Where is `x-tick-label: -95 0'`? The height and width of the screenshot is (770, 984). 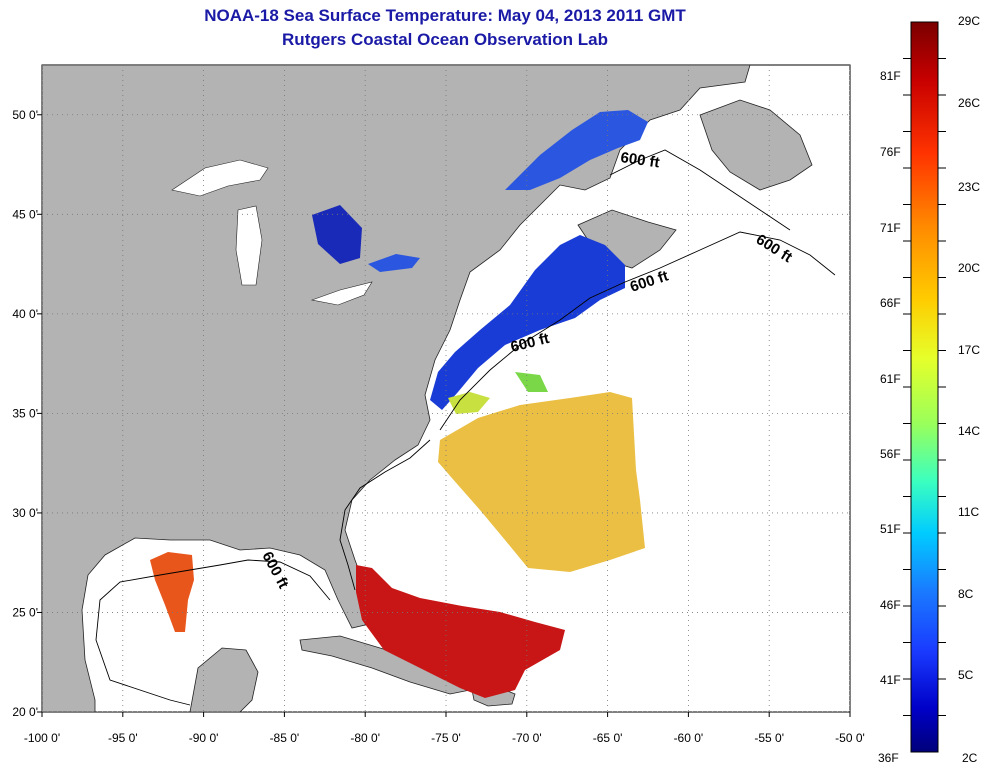 x-tick-label: -95 0' is located at coordinates (123, 738).